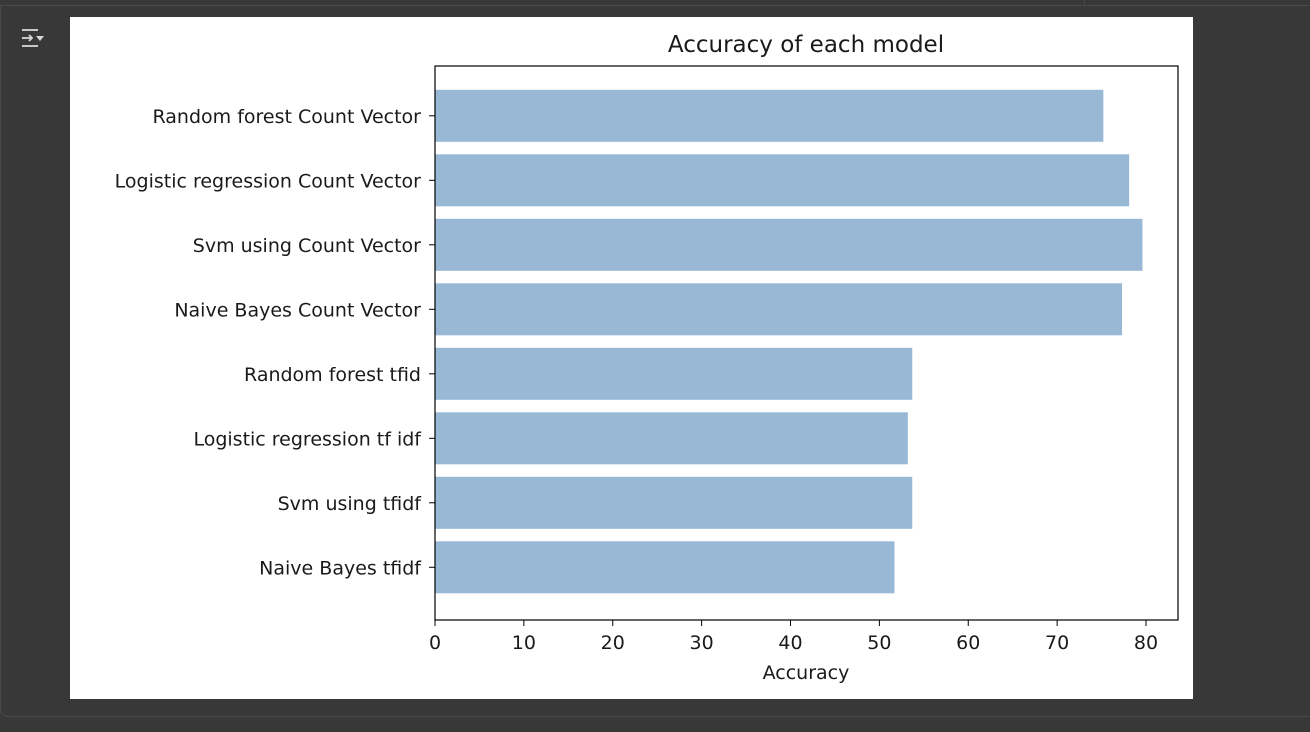  What do you see at coordinates (655, 3) in the screenshot?
I see `top-divider` at bounding box center [655, 3].